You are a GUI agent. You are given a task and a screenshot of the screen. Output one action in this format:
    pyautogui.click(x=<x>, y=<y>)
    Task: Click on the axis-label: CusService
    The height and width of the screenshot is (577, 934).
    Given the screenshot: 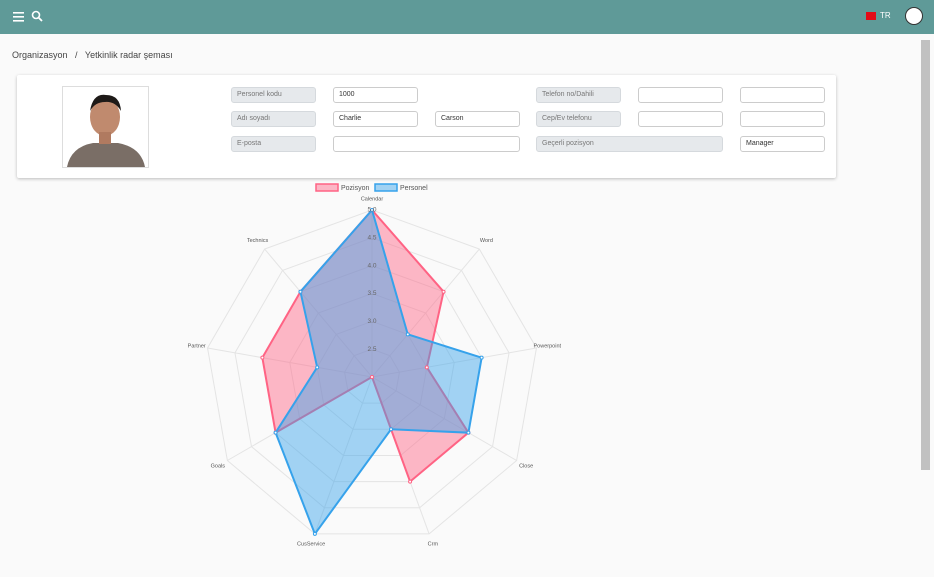 What is the action you would take?
    pyautogui.click(x=311, y=545)
    